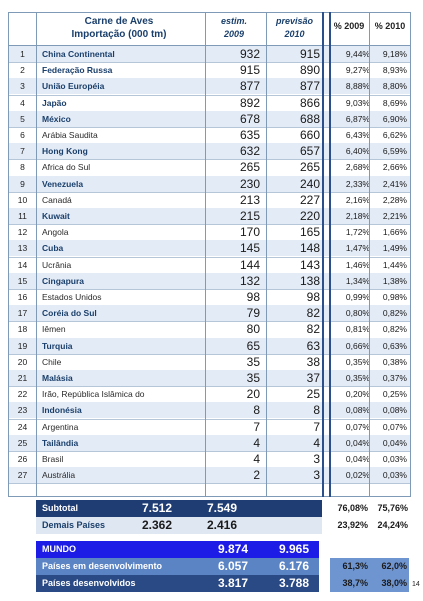 The image size is (423, 601). What do you see at coordinates (209, 118) in the screenshot?
I see `table-row: 5 México 678 688 6,87% 6,90%` at bounding box center [209, 118].